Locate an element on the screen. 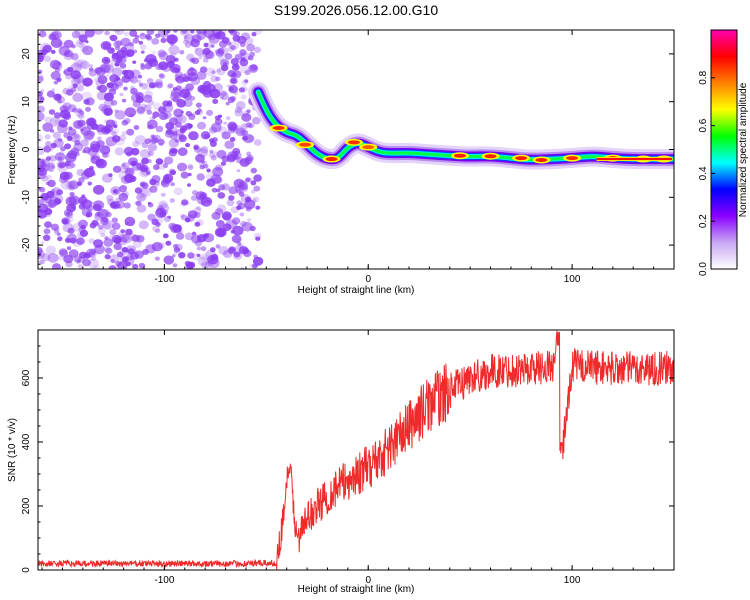 The width and height of the screenshot is (750, 600). ridge-peak-red is located at coordinates (572, 158).